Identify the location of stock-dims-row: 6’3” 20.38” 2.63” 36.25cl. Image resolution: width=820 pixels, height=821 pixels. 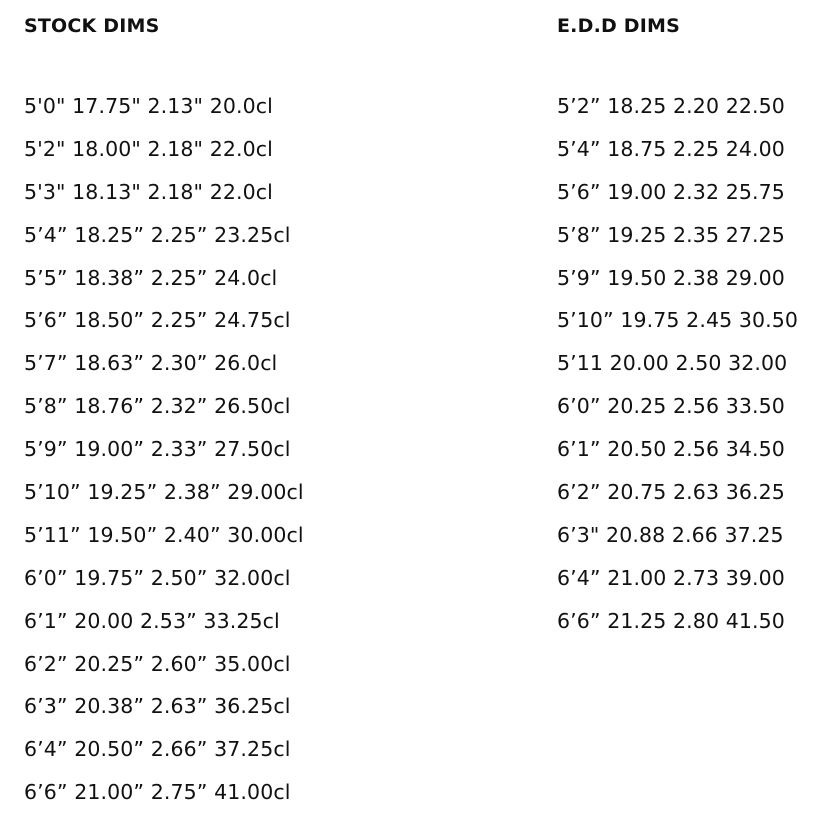
(157, 706).